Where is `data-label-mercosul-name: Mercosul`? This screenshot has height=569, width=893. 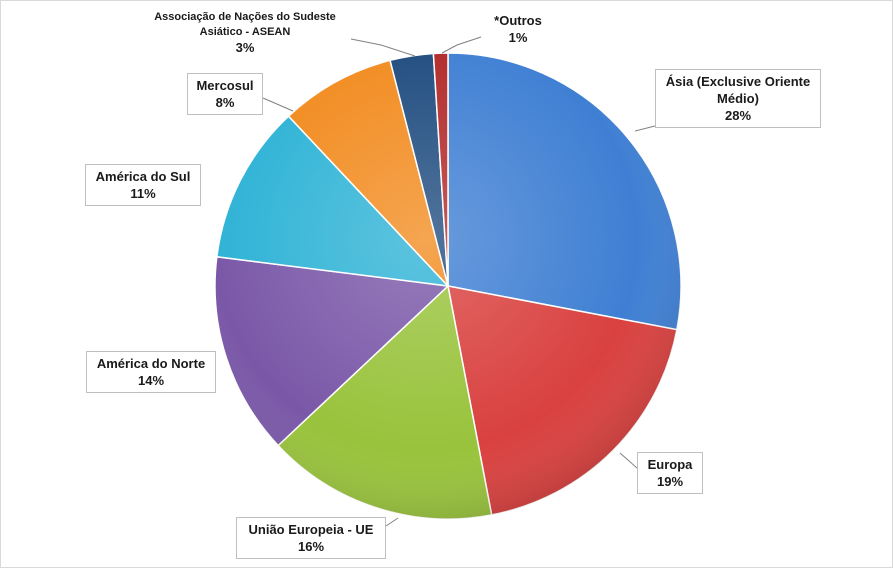
data-label-mercosul-name: Mercosul is located at coordinates (225, 85).